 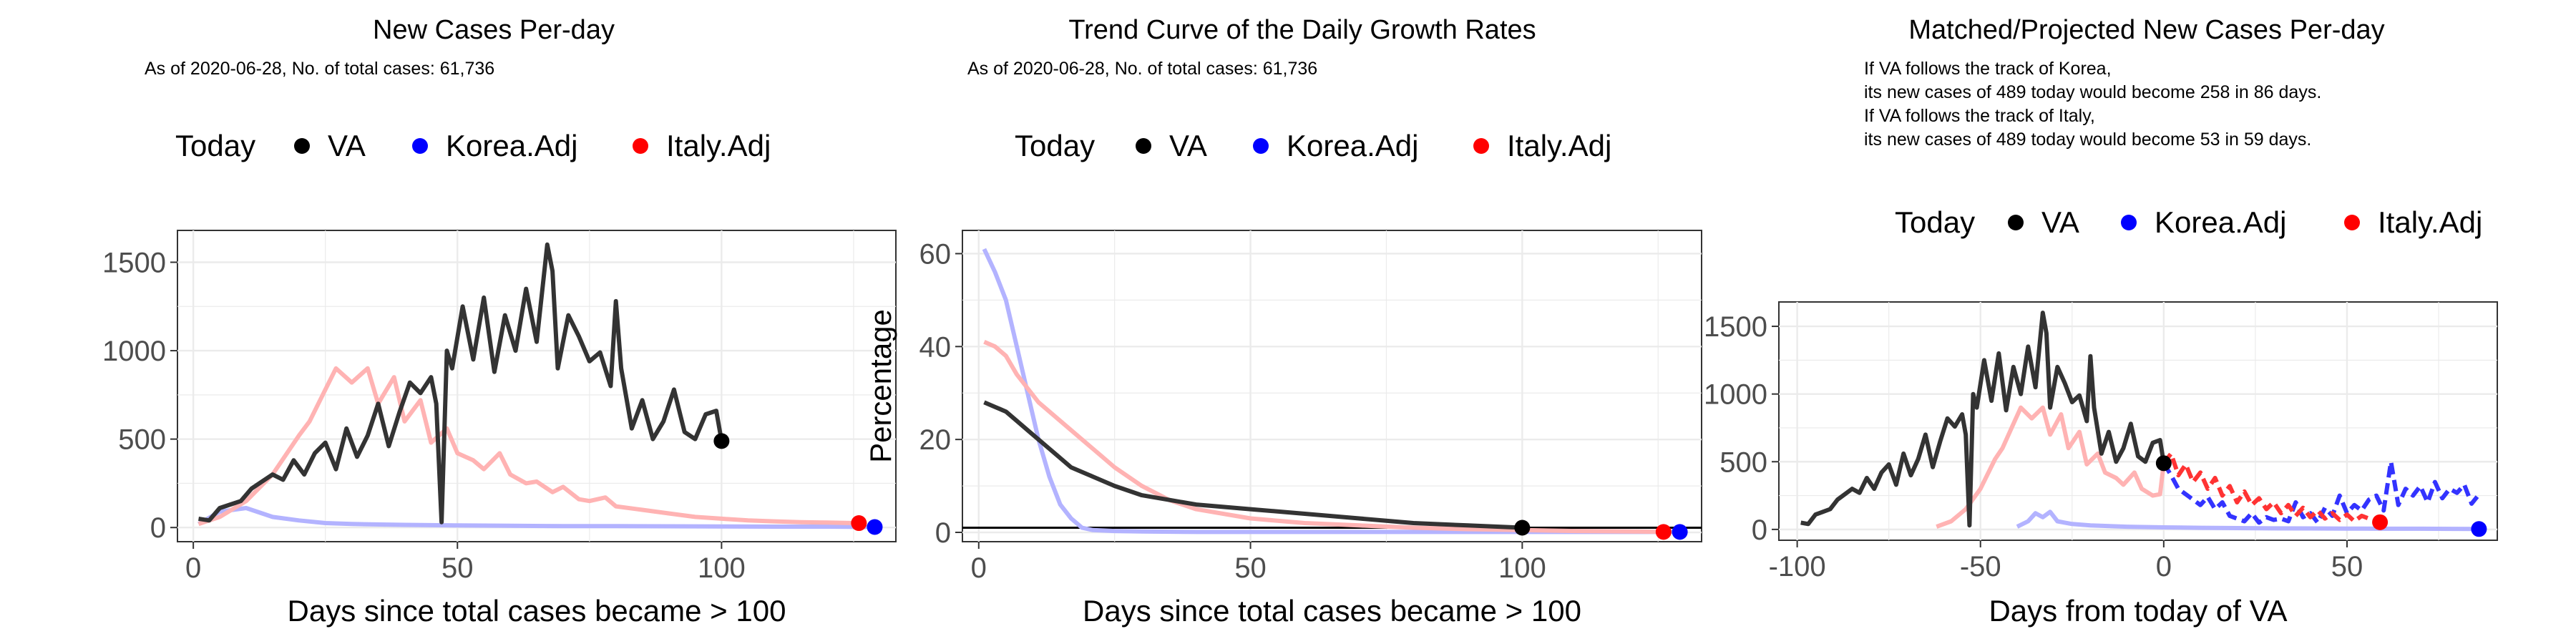 I want to click on y-tick-label: 60, so click(x=935, y=254).